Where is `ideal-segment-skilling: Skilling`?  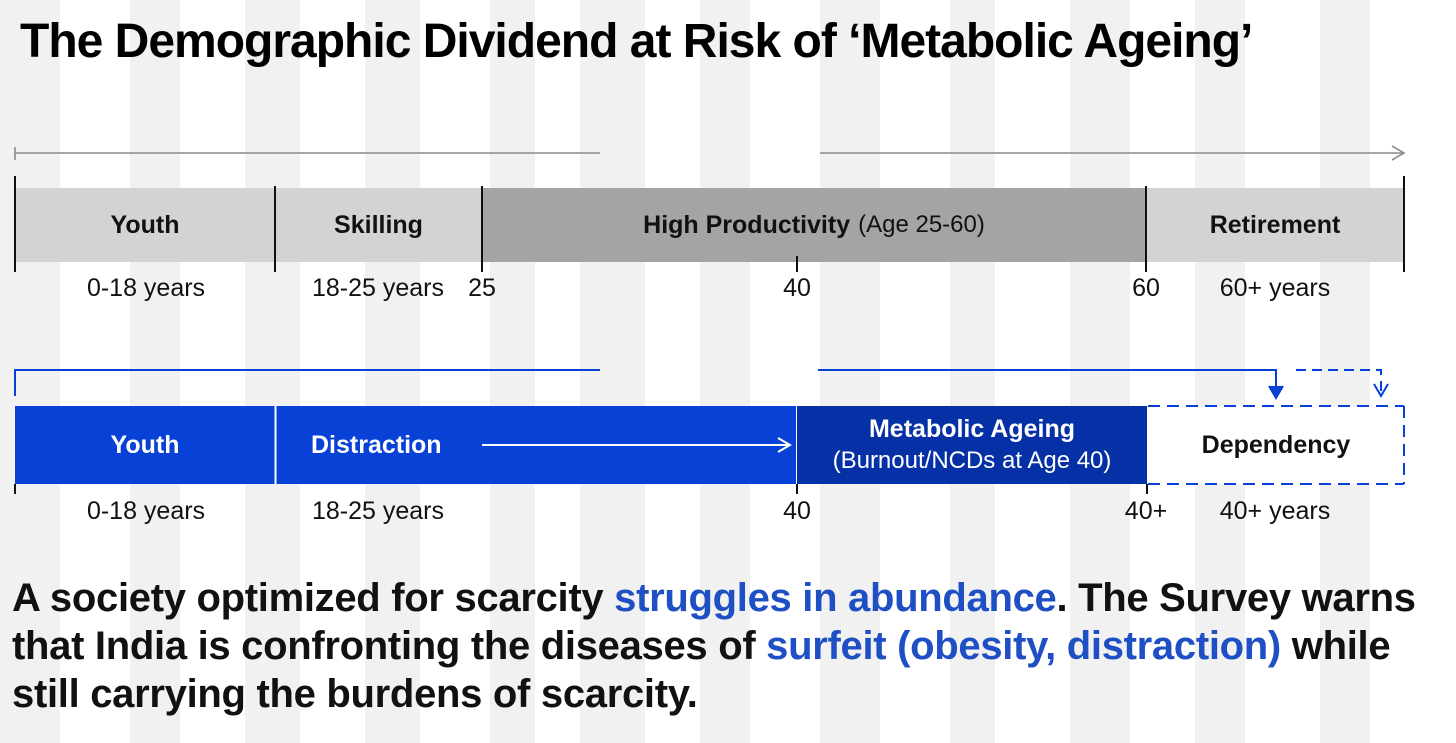
ideal-segment-skilling: Skilling is located at coordinates (378, 225).